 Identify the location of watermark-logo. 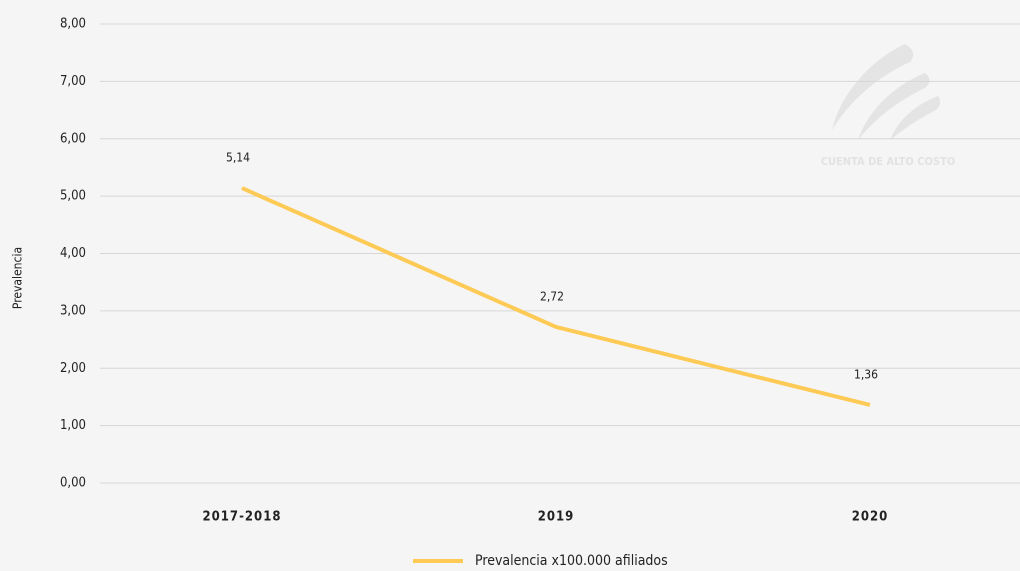
(886, 92).